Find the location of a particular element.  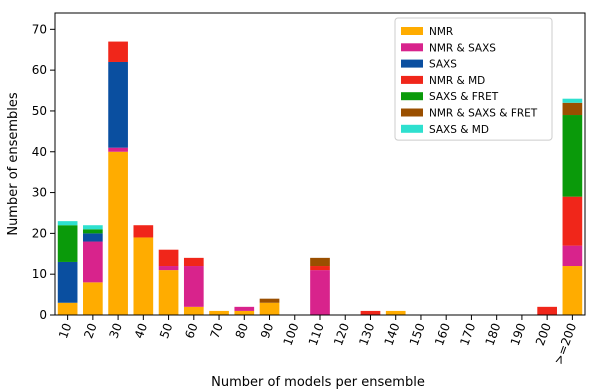

x-tick-label: >=200 is located at coordinates (565, 343).